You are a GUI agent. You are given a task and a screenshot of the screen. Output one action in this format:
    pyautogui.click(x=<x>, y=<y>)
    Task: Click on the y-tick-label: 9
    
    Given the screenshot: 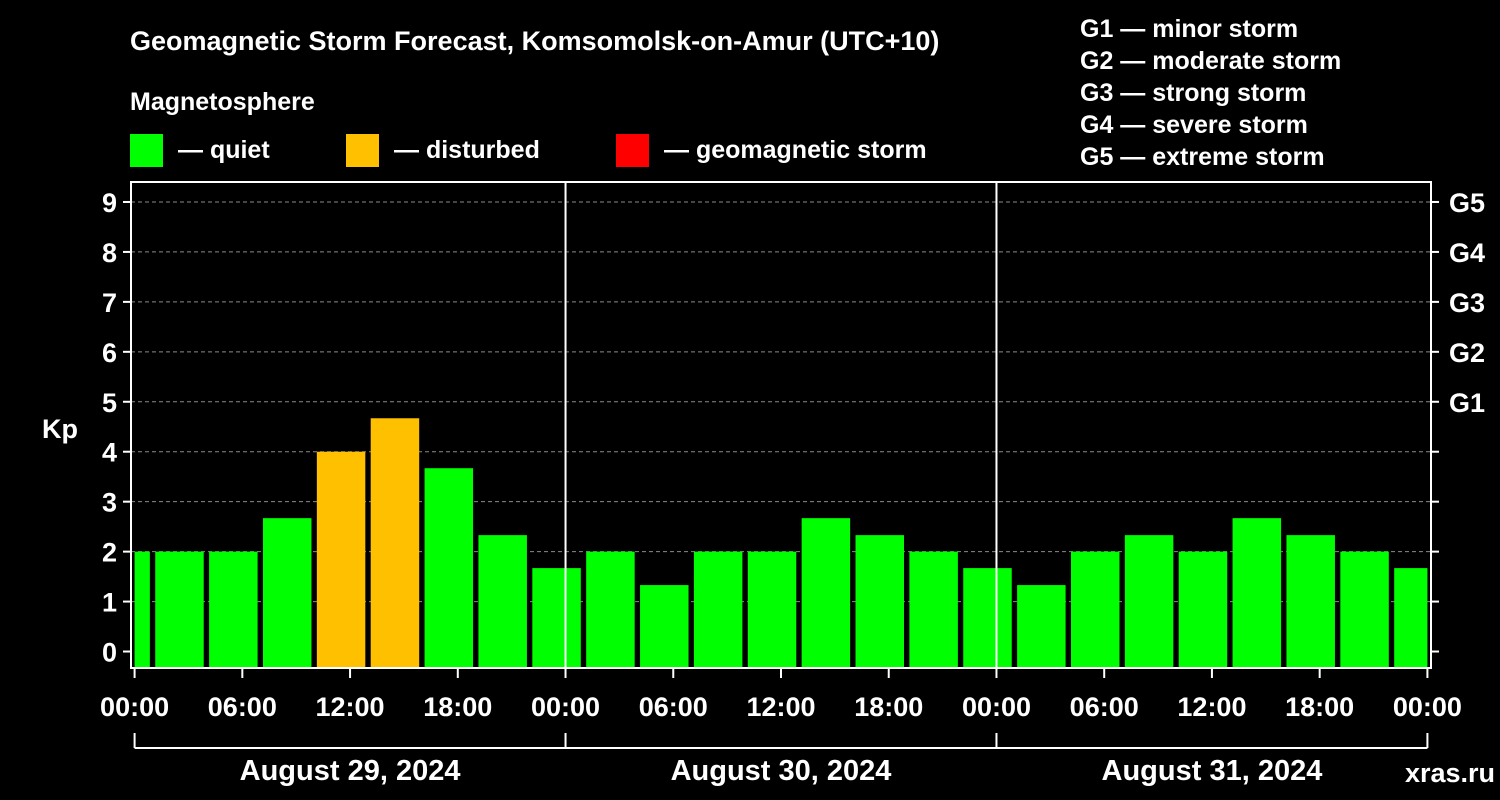 What is the action you would take?
    pyautogui.click(x=109, y=203)
    